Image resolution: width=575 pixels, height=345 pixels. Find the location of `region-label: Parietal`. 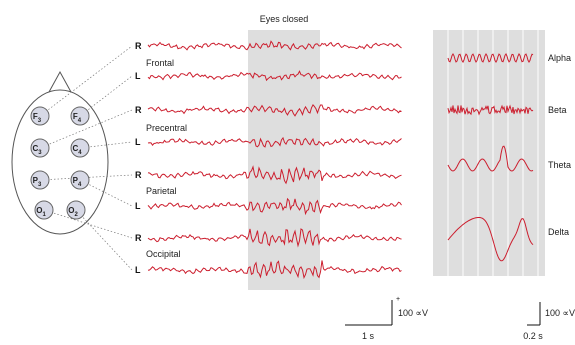

region-label: Parietal is located at coordinates (161, 191).